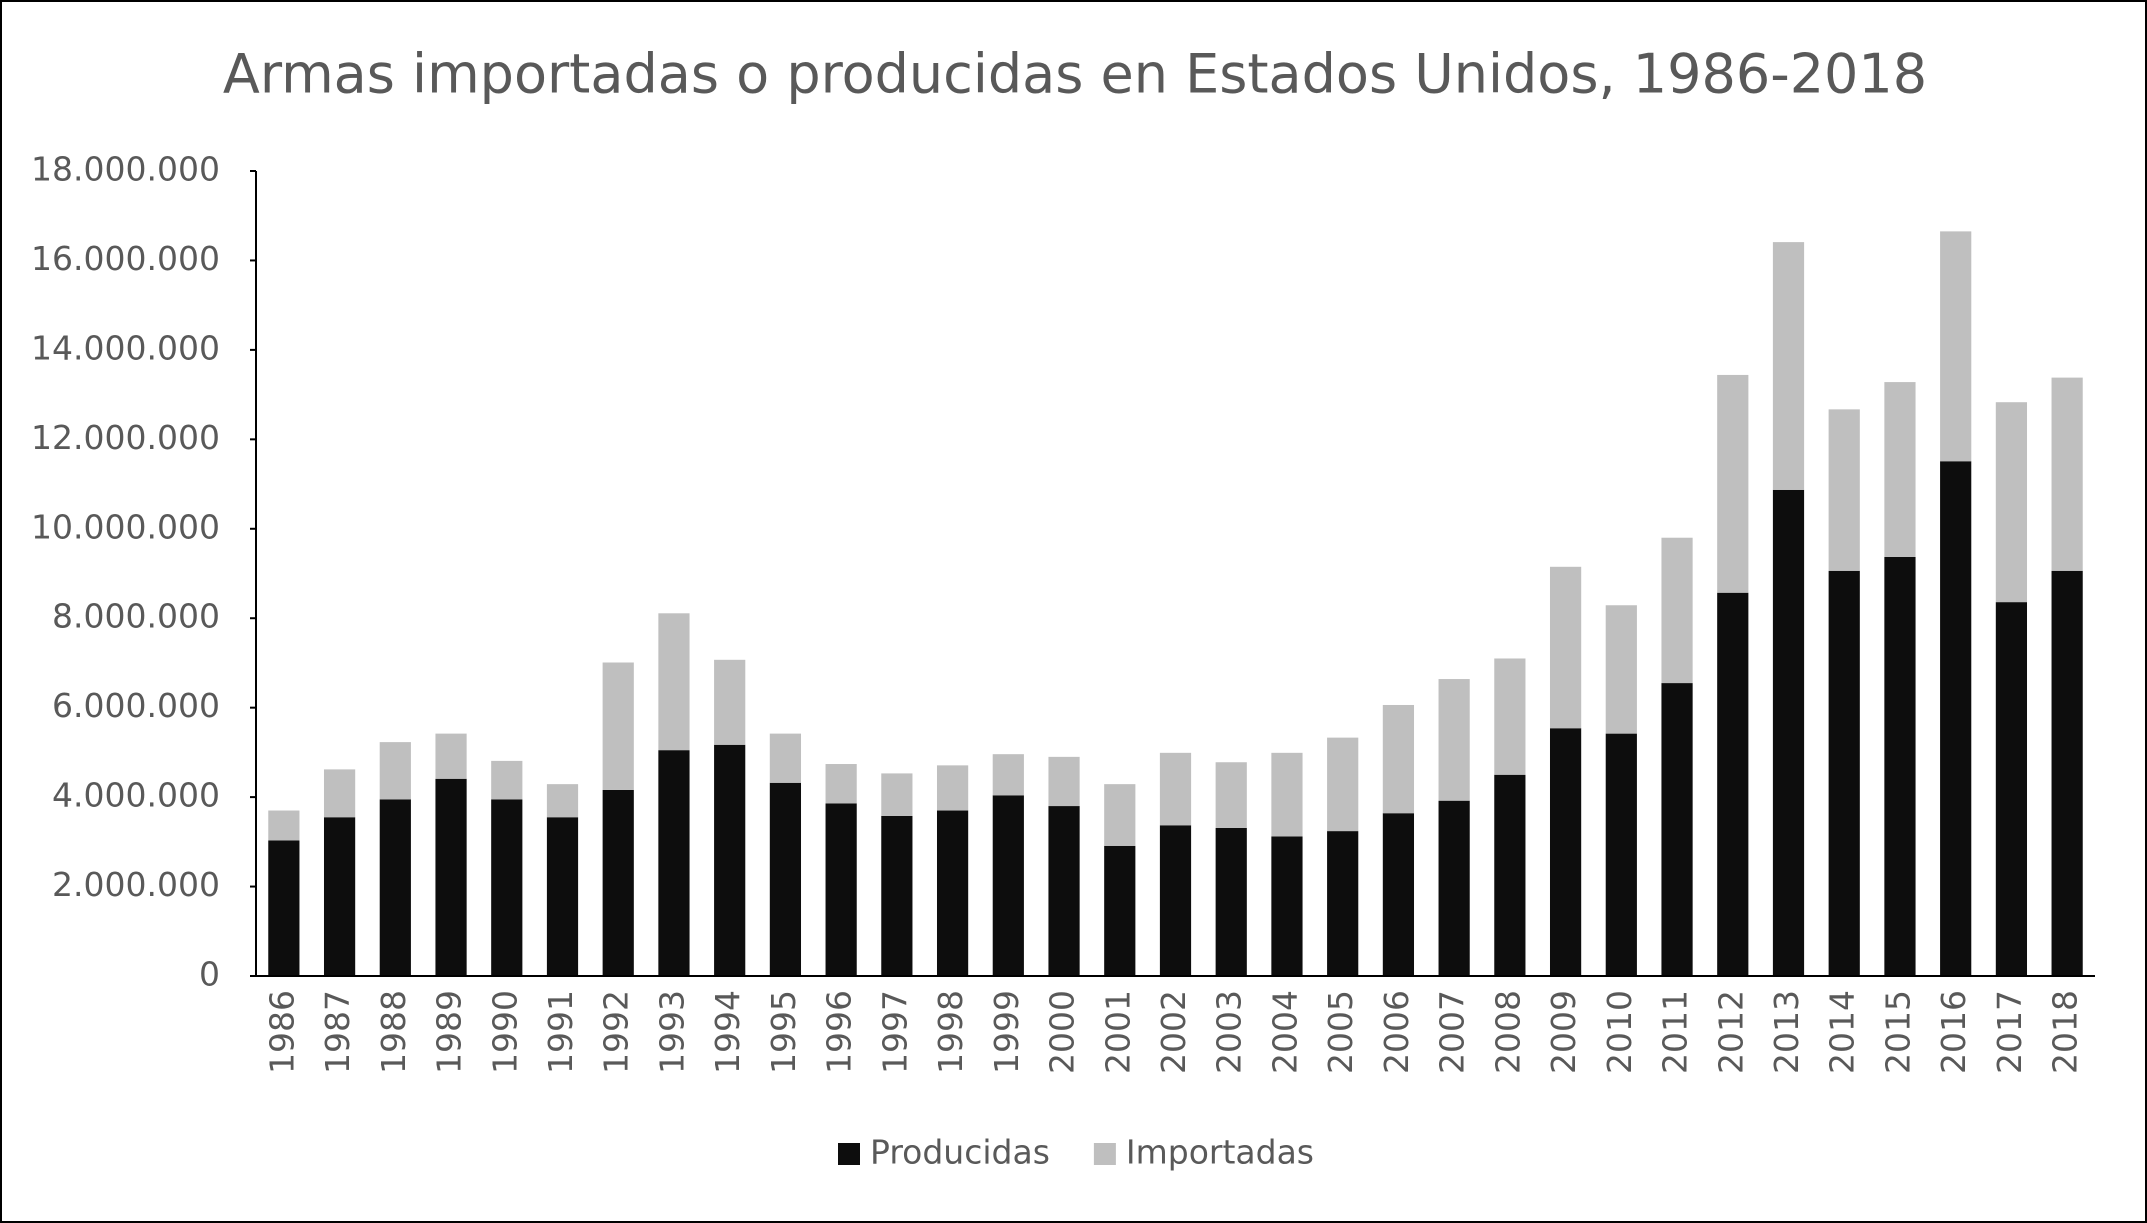 The image size is (2147, 1223). Describe the element at coordinates (1396, 1032) in the screenshot. I see `x-tick-label: 2006` at that location.